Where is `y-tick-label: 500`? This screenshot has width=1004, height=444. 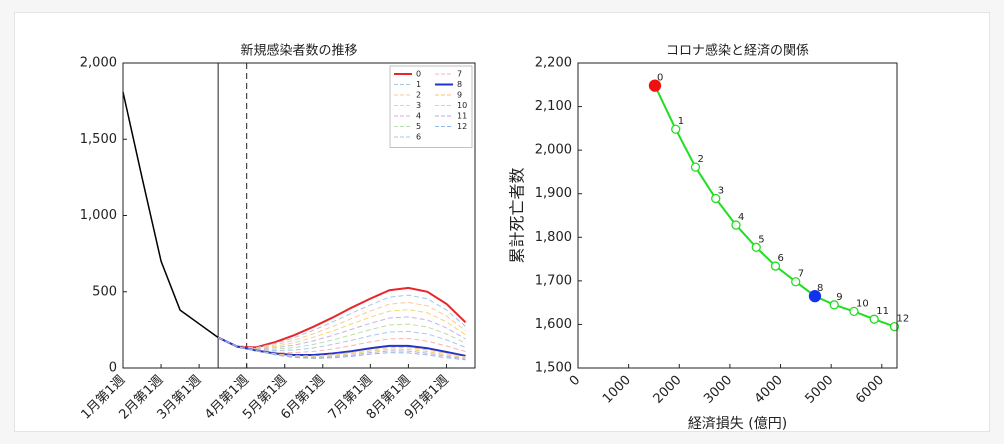
y-tick-label: 500 is located at coordinates (104, 291).